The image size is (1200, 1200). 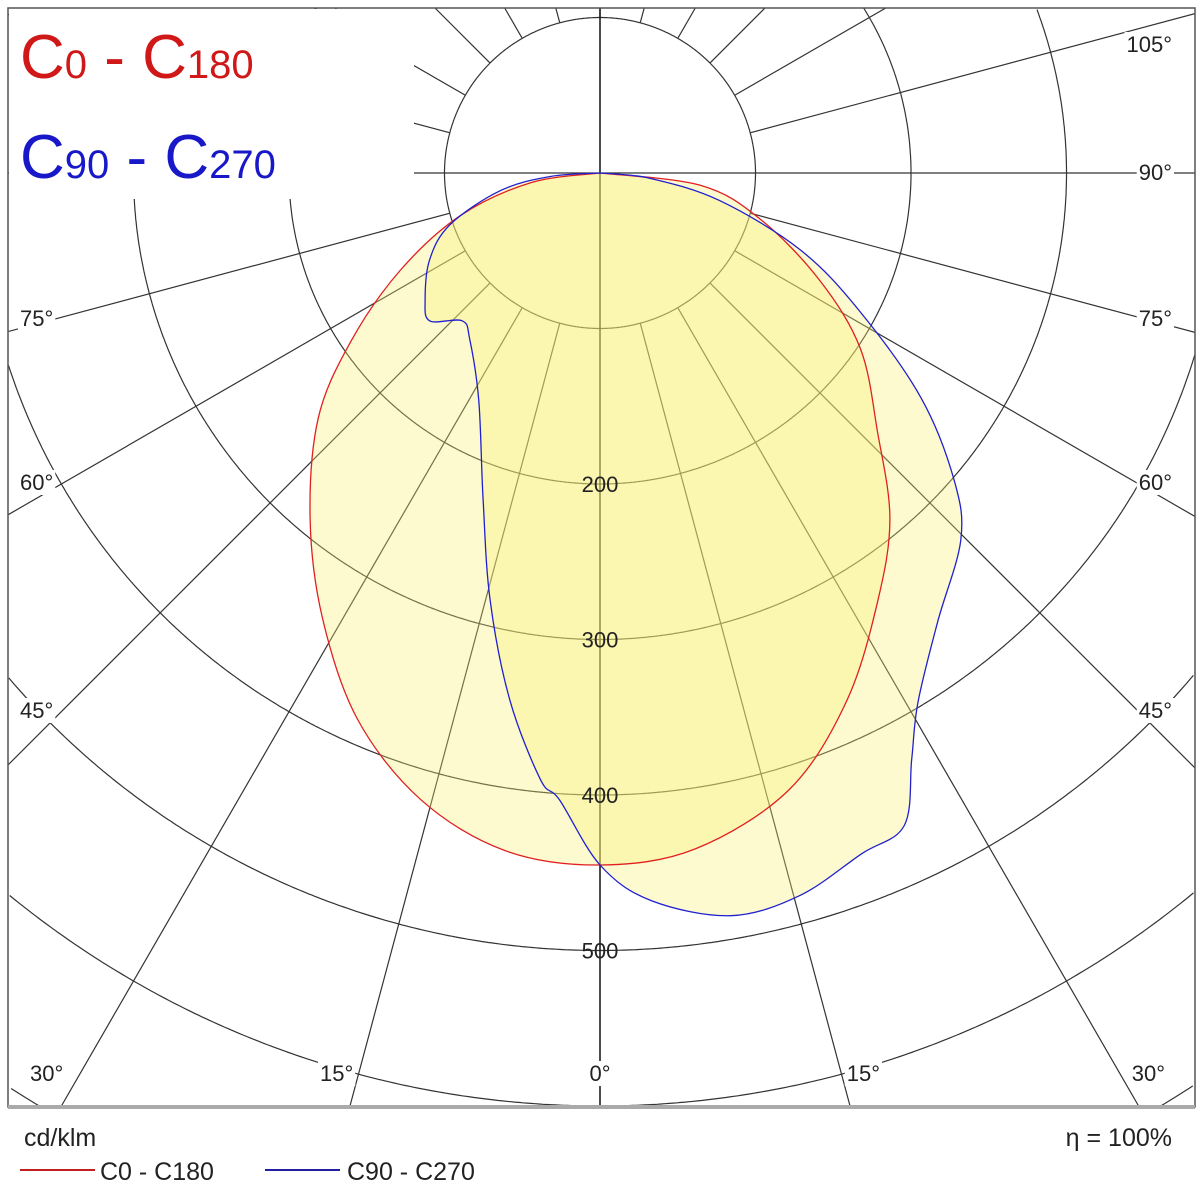 I want to click on radial-label-300: 300, so click(x=600, y=640).